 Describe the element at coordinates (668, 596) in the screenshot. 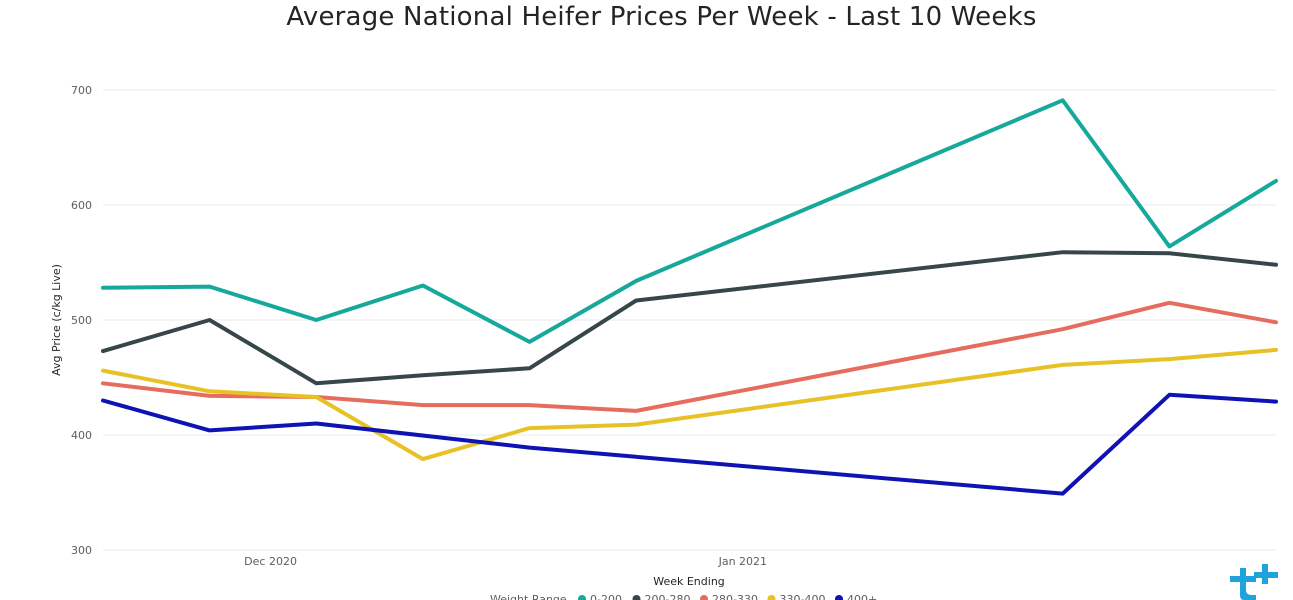

I see `legend-label: 200-280` at that location.